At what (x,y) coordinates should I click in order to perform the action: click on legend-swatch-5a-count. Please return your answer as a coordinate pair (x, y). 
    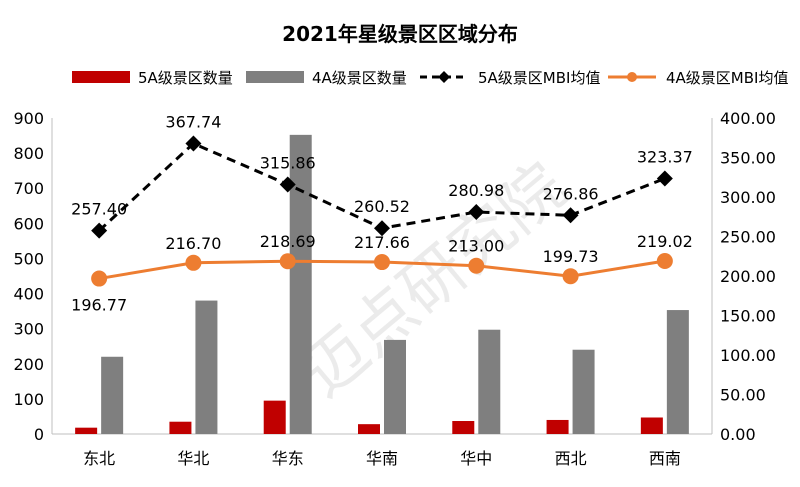
    Looking at the image, I should click on (101, 77).